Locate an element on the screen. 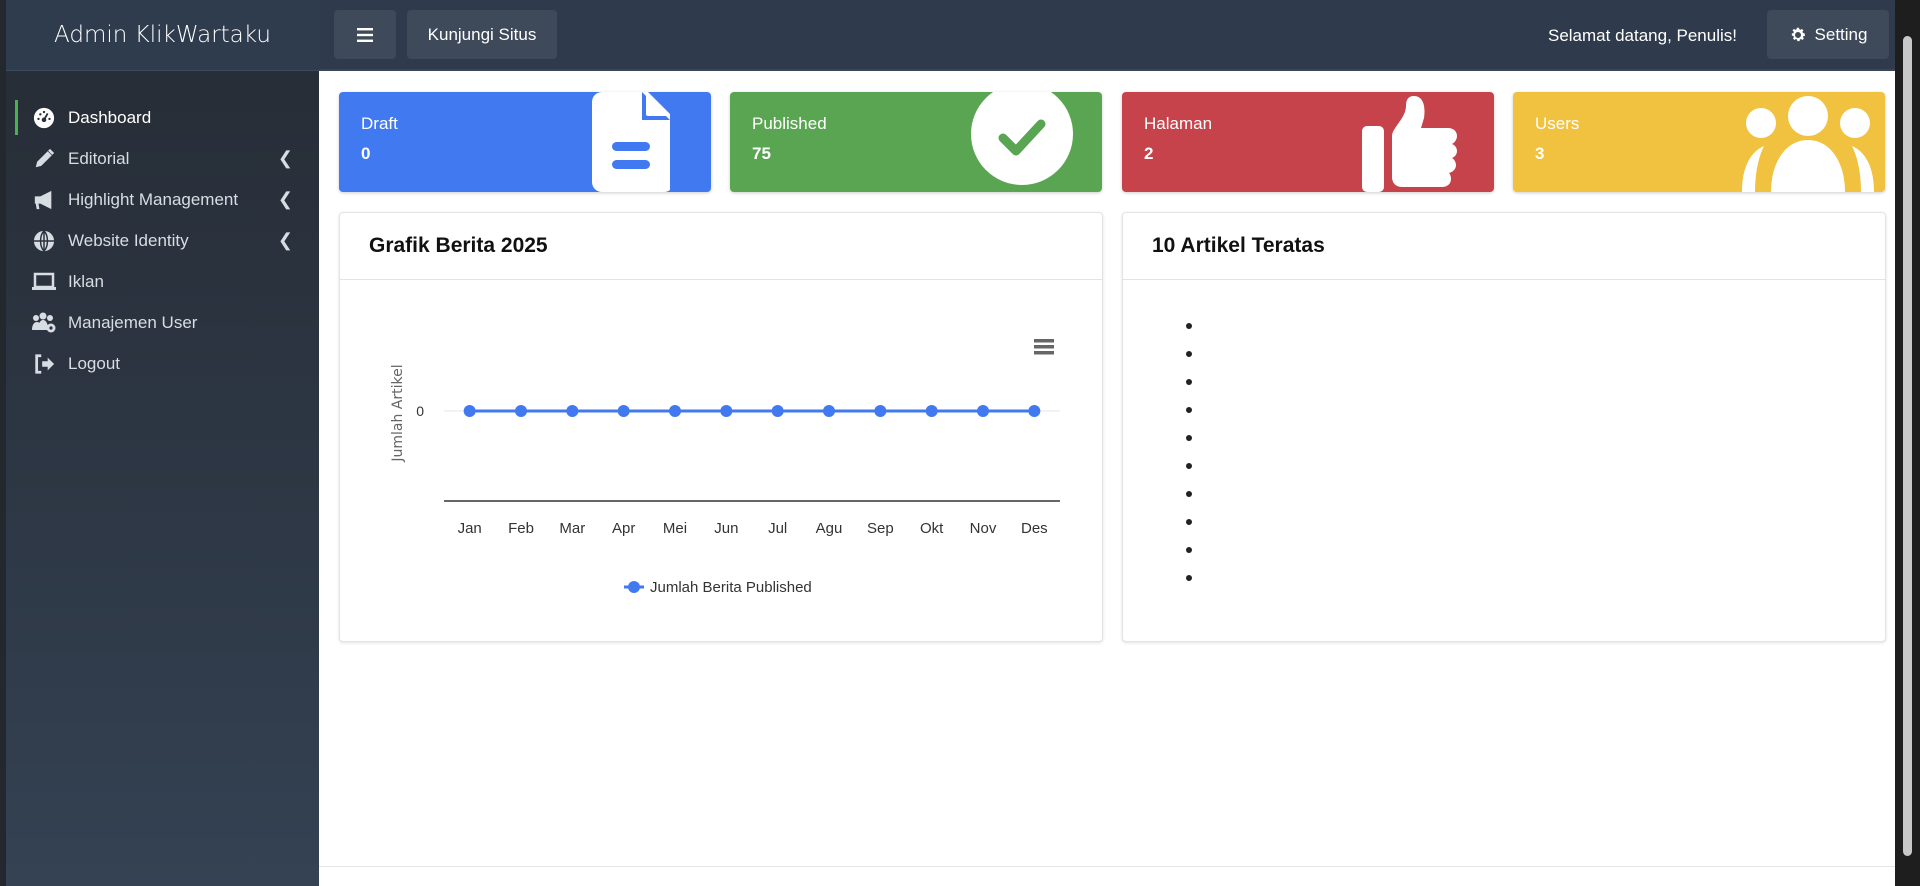 The width and height of the screenshot is (1920, 886). users-icon is located at coordinates (1808, 144).